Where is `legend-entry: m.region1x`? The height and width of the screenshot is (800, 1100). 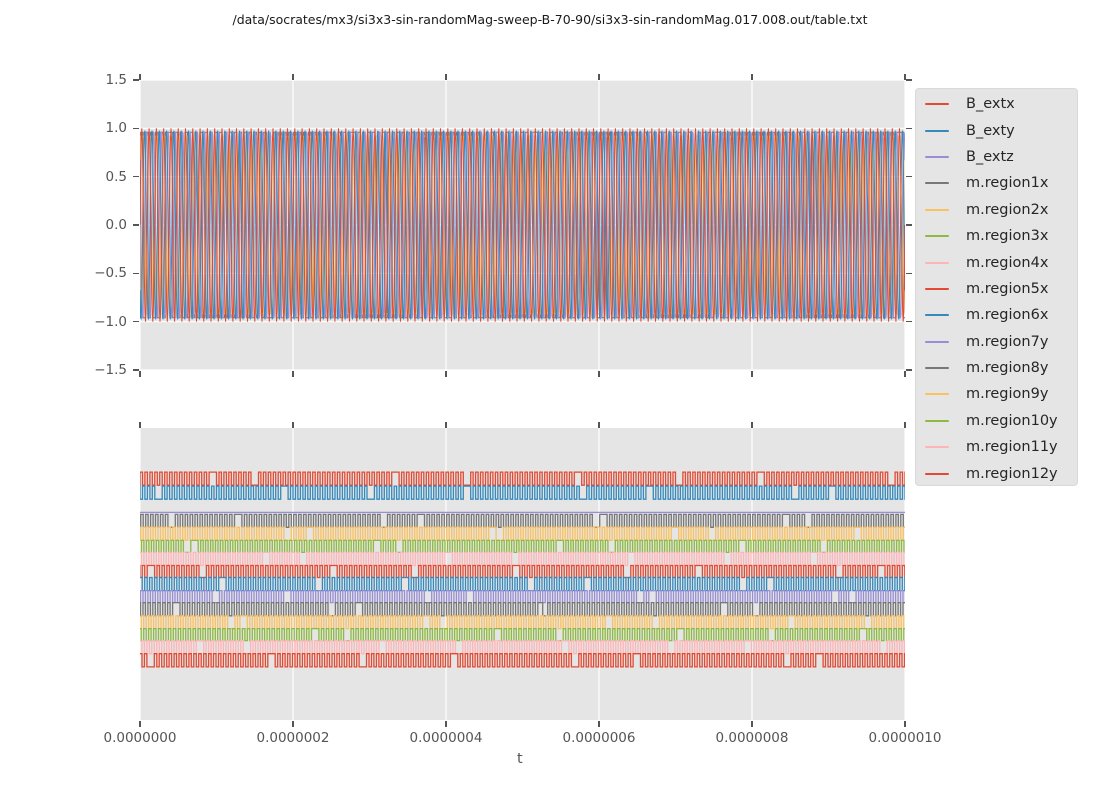
legend-entry: m.region1x is located at coordinates (1001, 183).